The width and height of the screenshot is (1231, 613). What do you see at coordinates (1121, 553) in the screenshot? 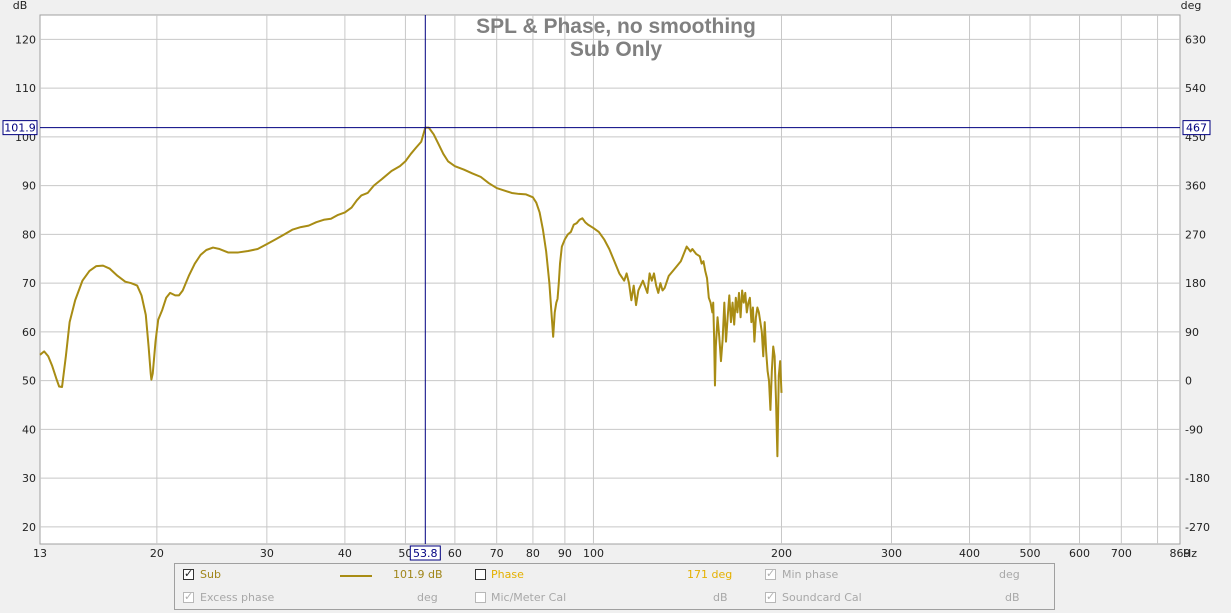
I see `x-tick-label: 700` at bounding box center [1121, 553].